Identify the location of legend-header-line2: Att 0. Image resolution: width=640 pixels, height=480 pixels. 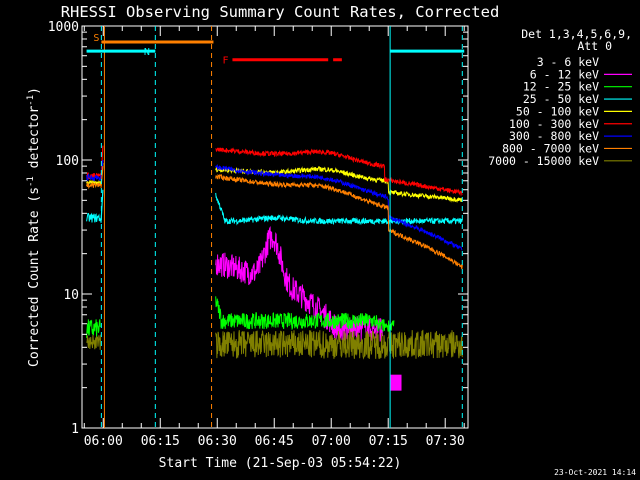
(594, 46).